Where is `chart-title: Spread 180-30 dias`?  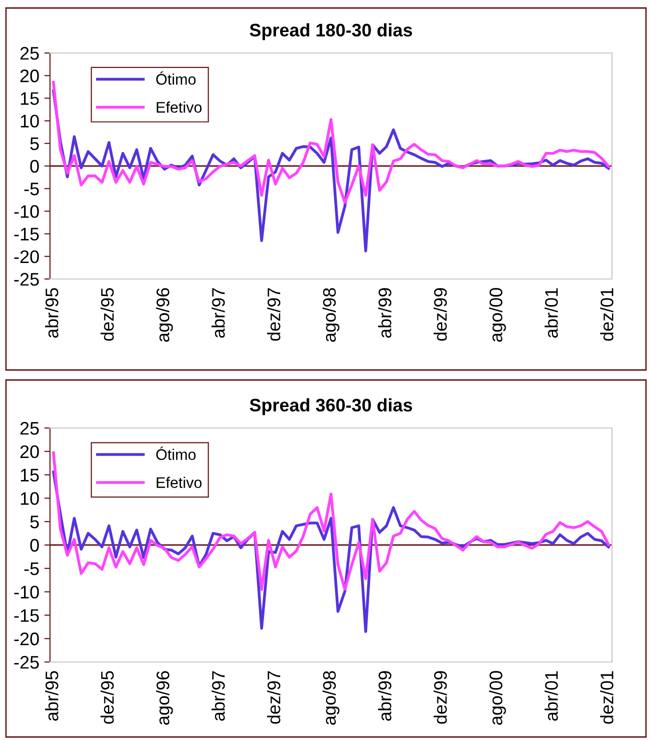
chart-title: Spread 180-30 dias is located at coordinates (331, 31).